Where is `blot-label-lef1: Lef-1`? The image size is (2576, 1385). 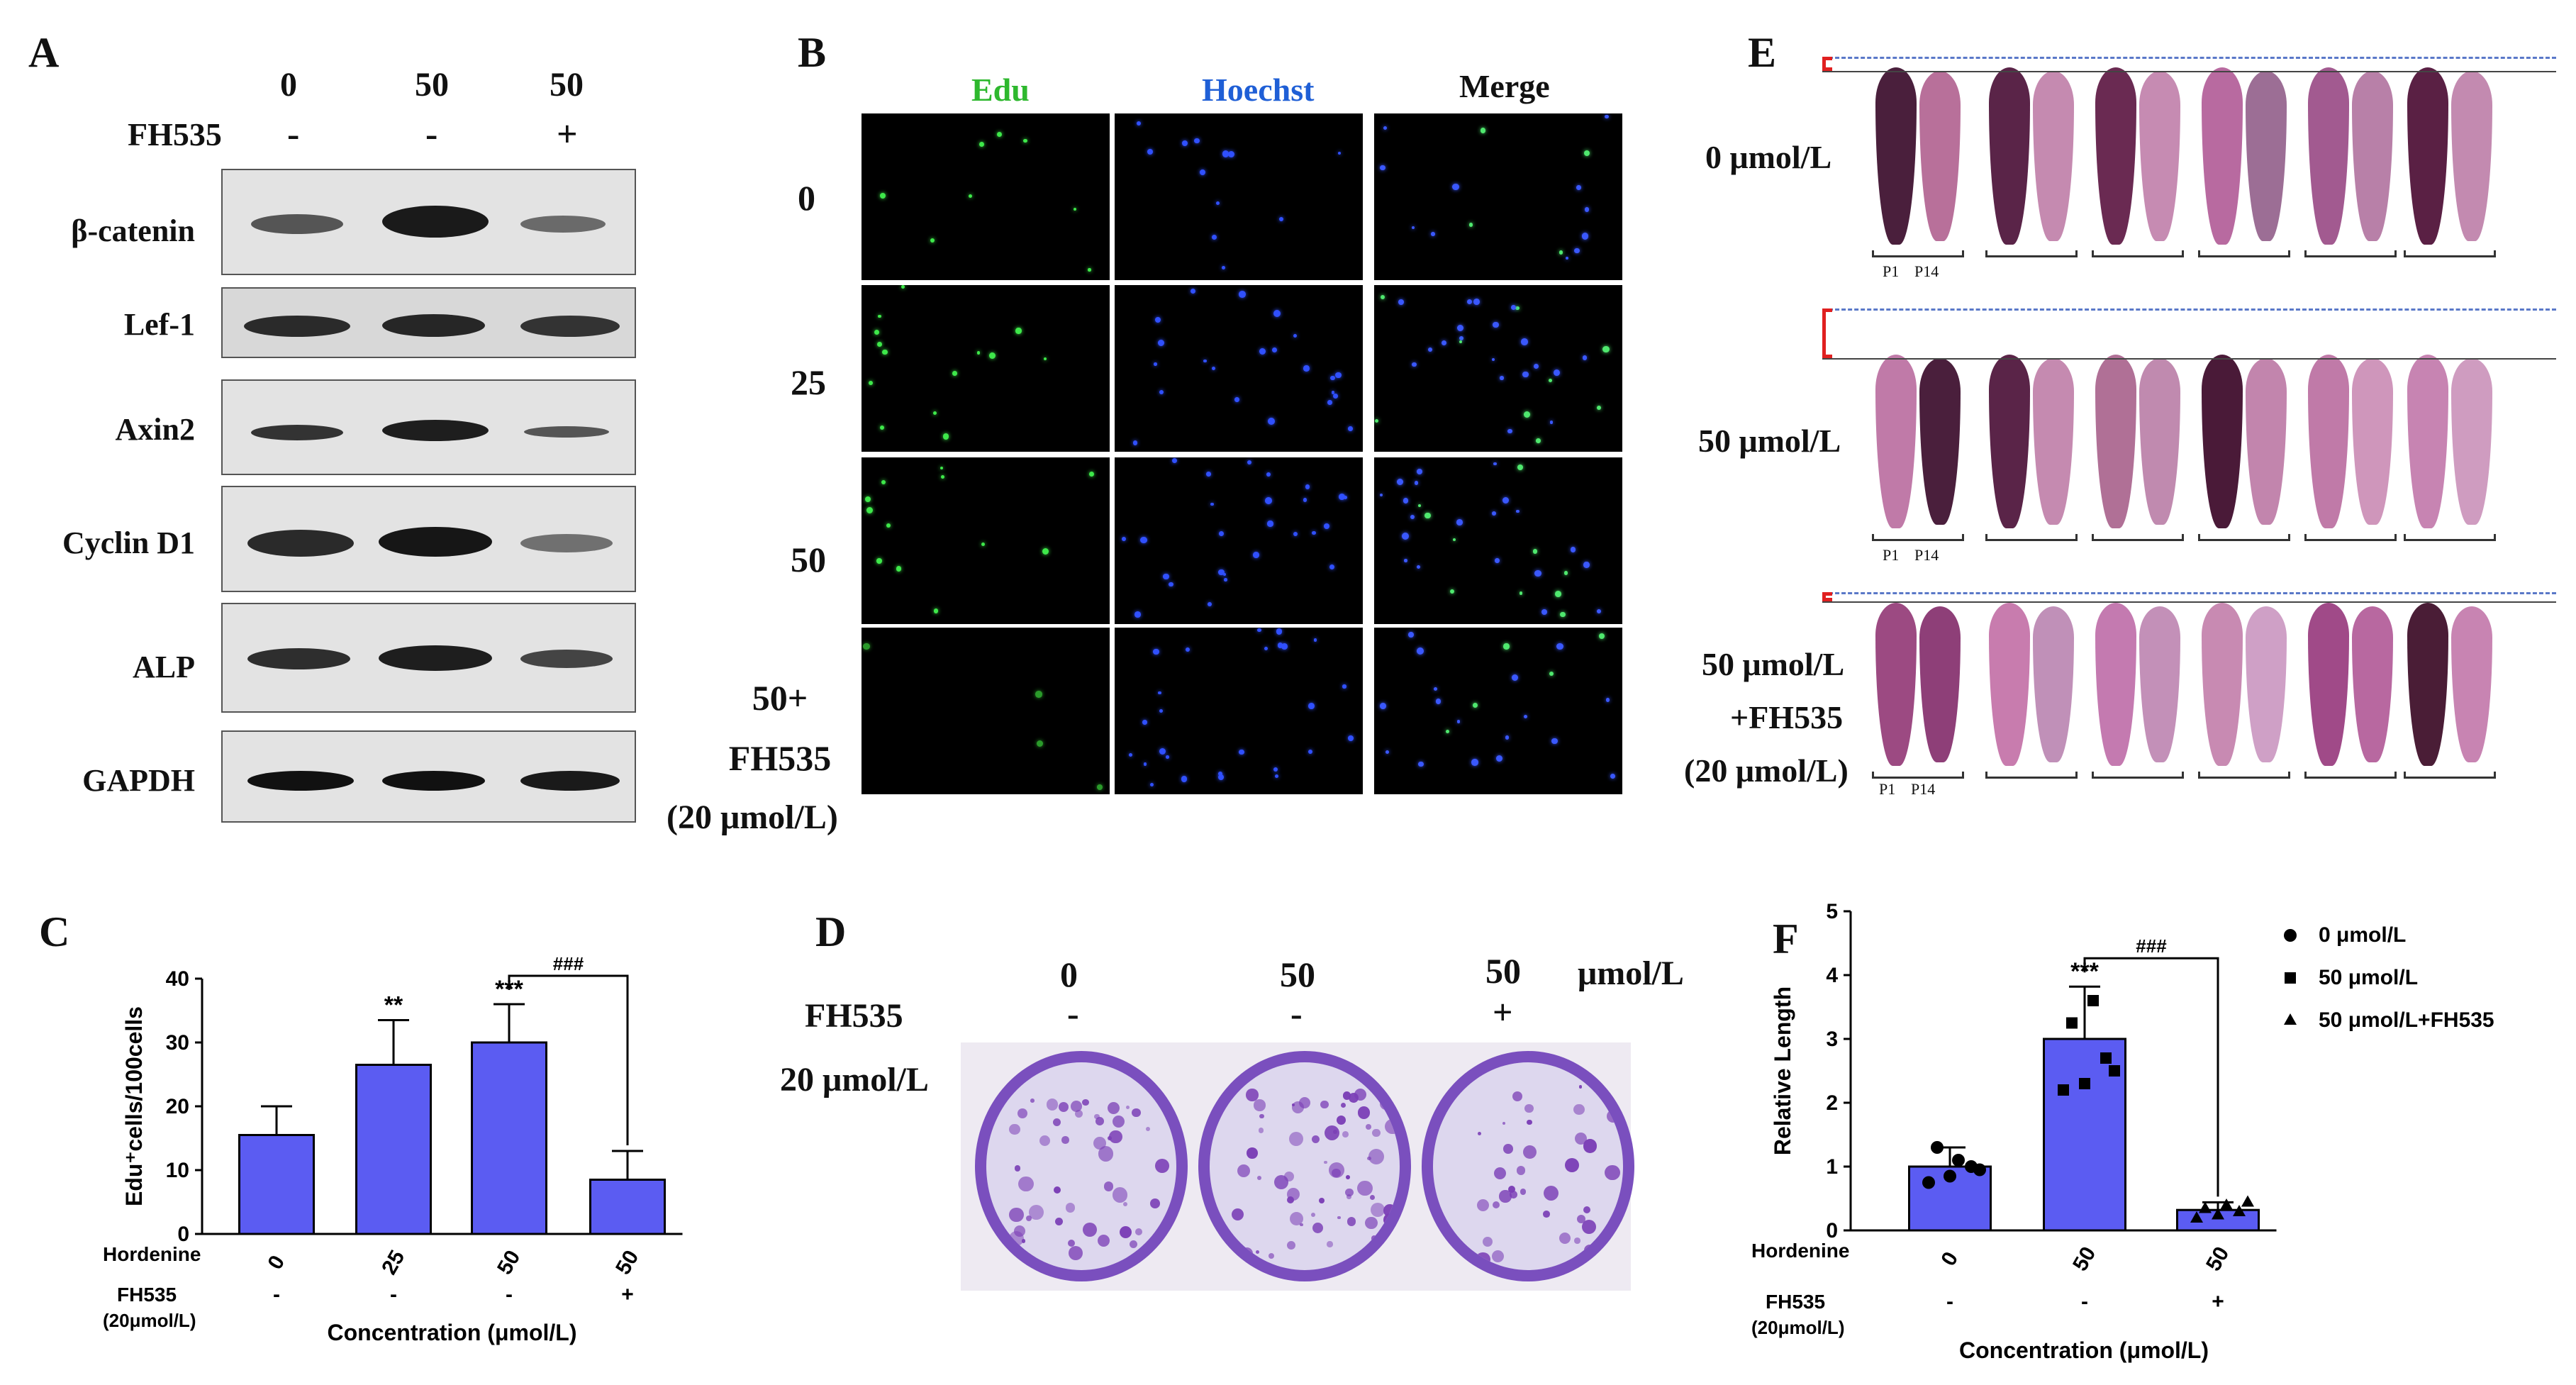
blot-label-lef1: Lef-1 is located at coordinates (159, 324).